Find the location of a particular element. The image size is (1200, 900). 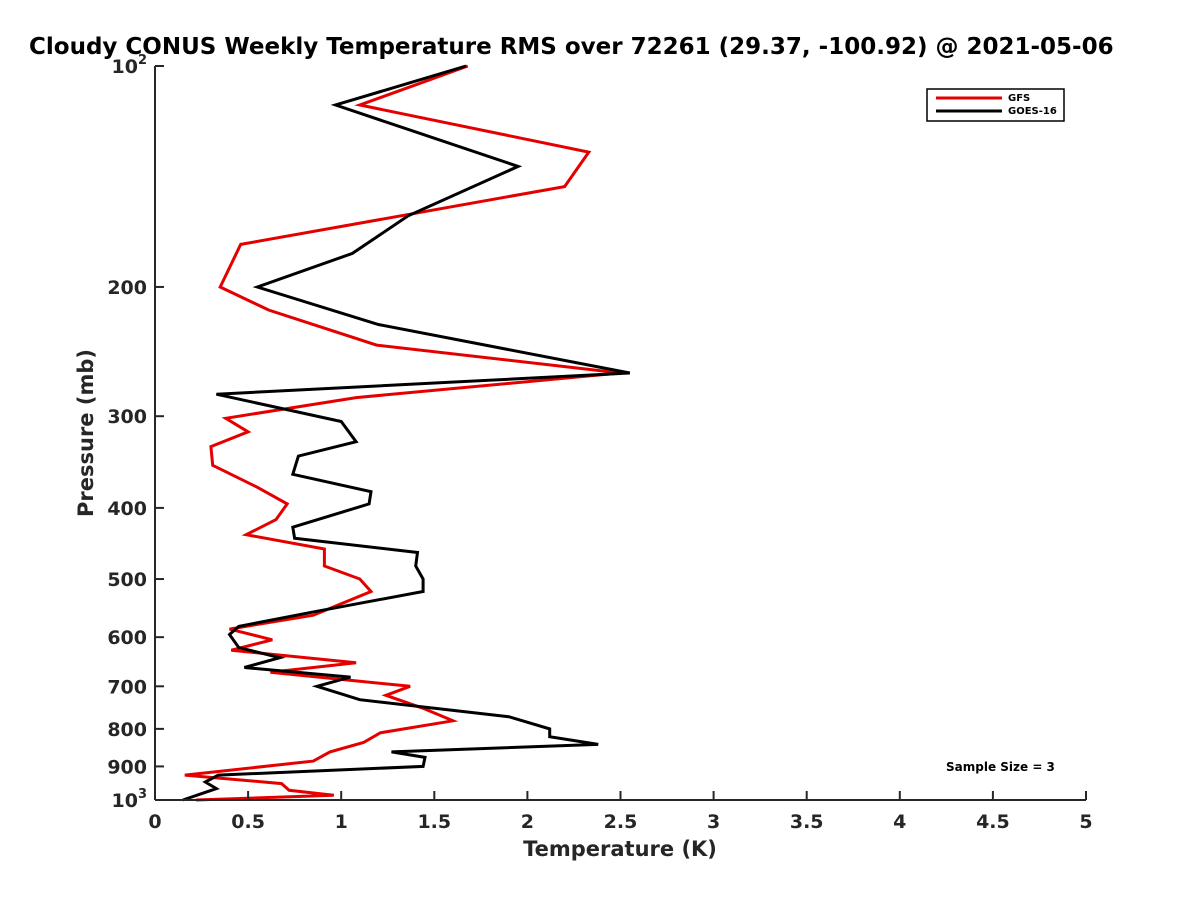

x-tick-label: 2 is located at coordinates (527, 822).